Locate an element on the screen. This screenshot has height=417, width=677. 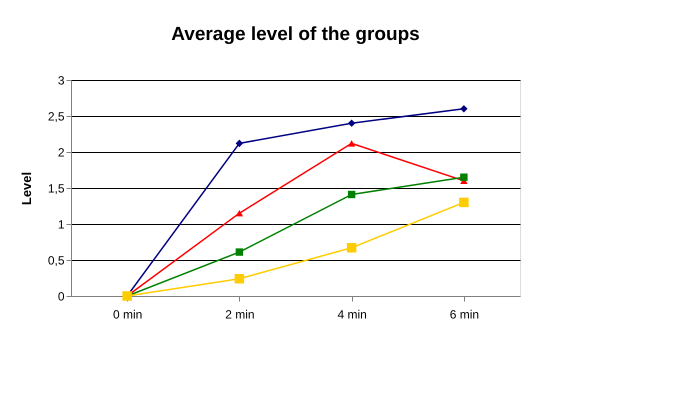
y-tick-label: 2 is located at coordinates (61, 153).